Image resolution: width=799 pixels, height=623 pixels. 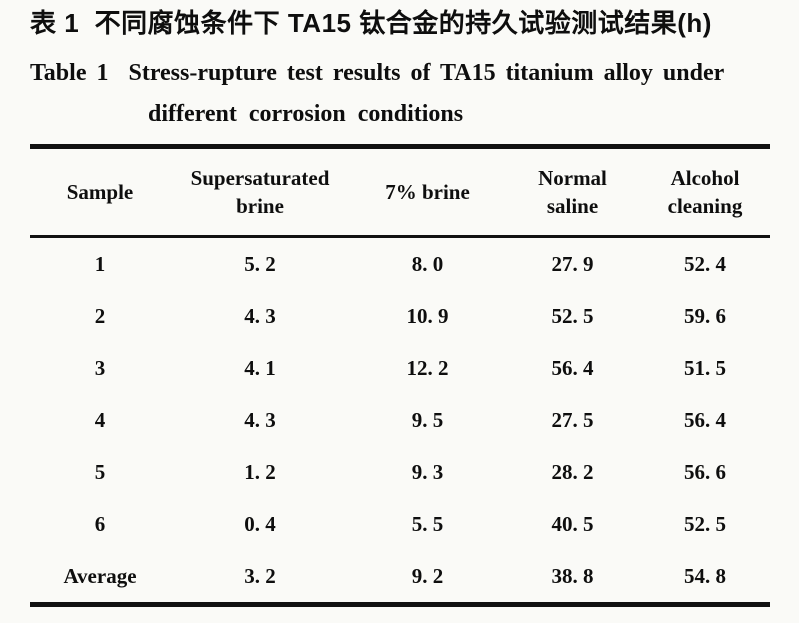 What do you see at coordinates (427, 315) in the screenshot?
I see `value-cell: 10. 9` at bounding box center [427, 315].